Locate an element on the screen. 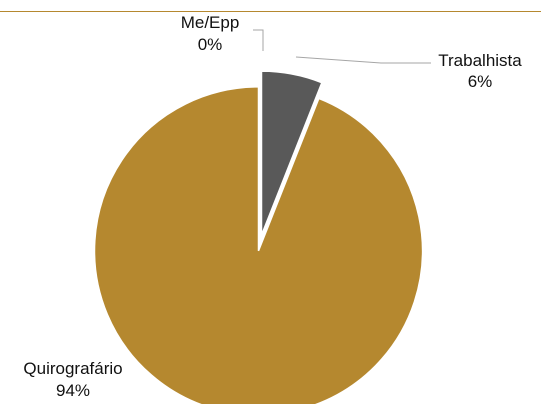  slice-trabalhista is located at coordinates (291, 153).